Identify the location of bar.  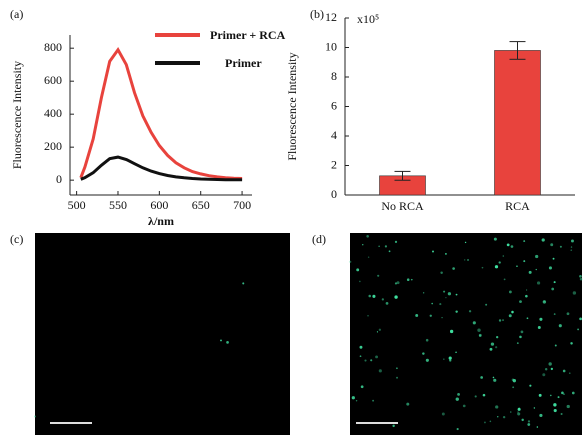
(517, 123).